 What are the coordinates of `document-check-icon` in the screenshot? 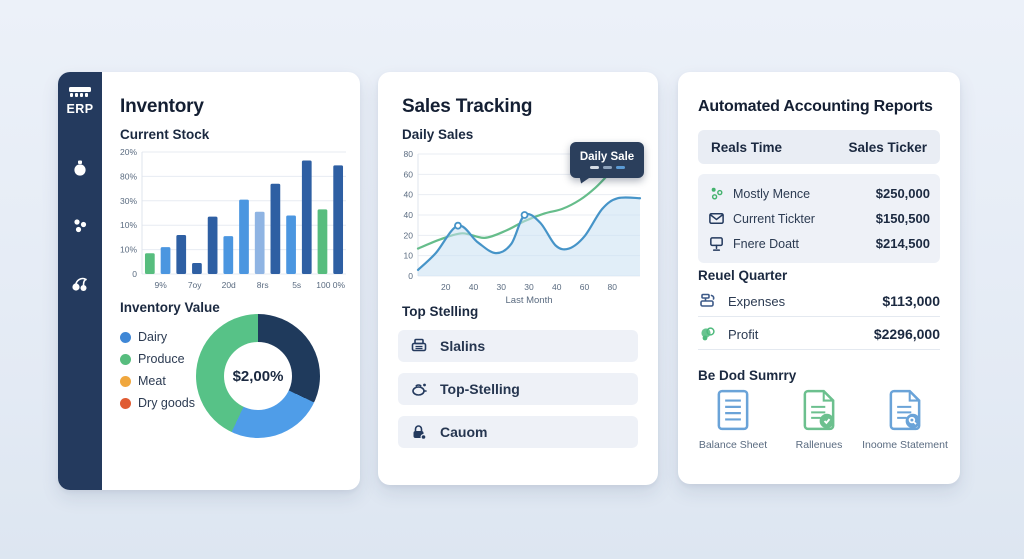 It's located at (819, 410).